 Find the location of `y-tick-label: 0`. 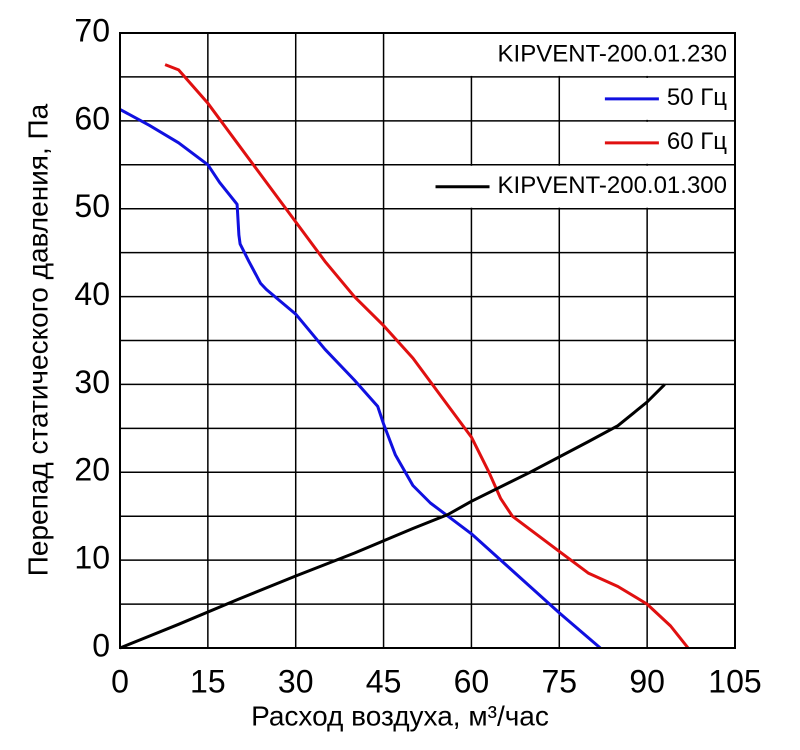

y-tick-label: 0 is located at coordinates (101, 645).